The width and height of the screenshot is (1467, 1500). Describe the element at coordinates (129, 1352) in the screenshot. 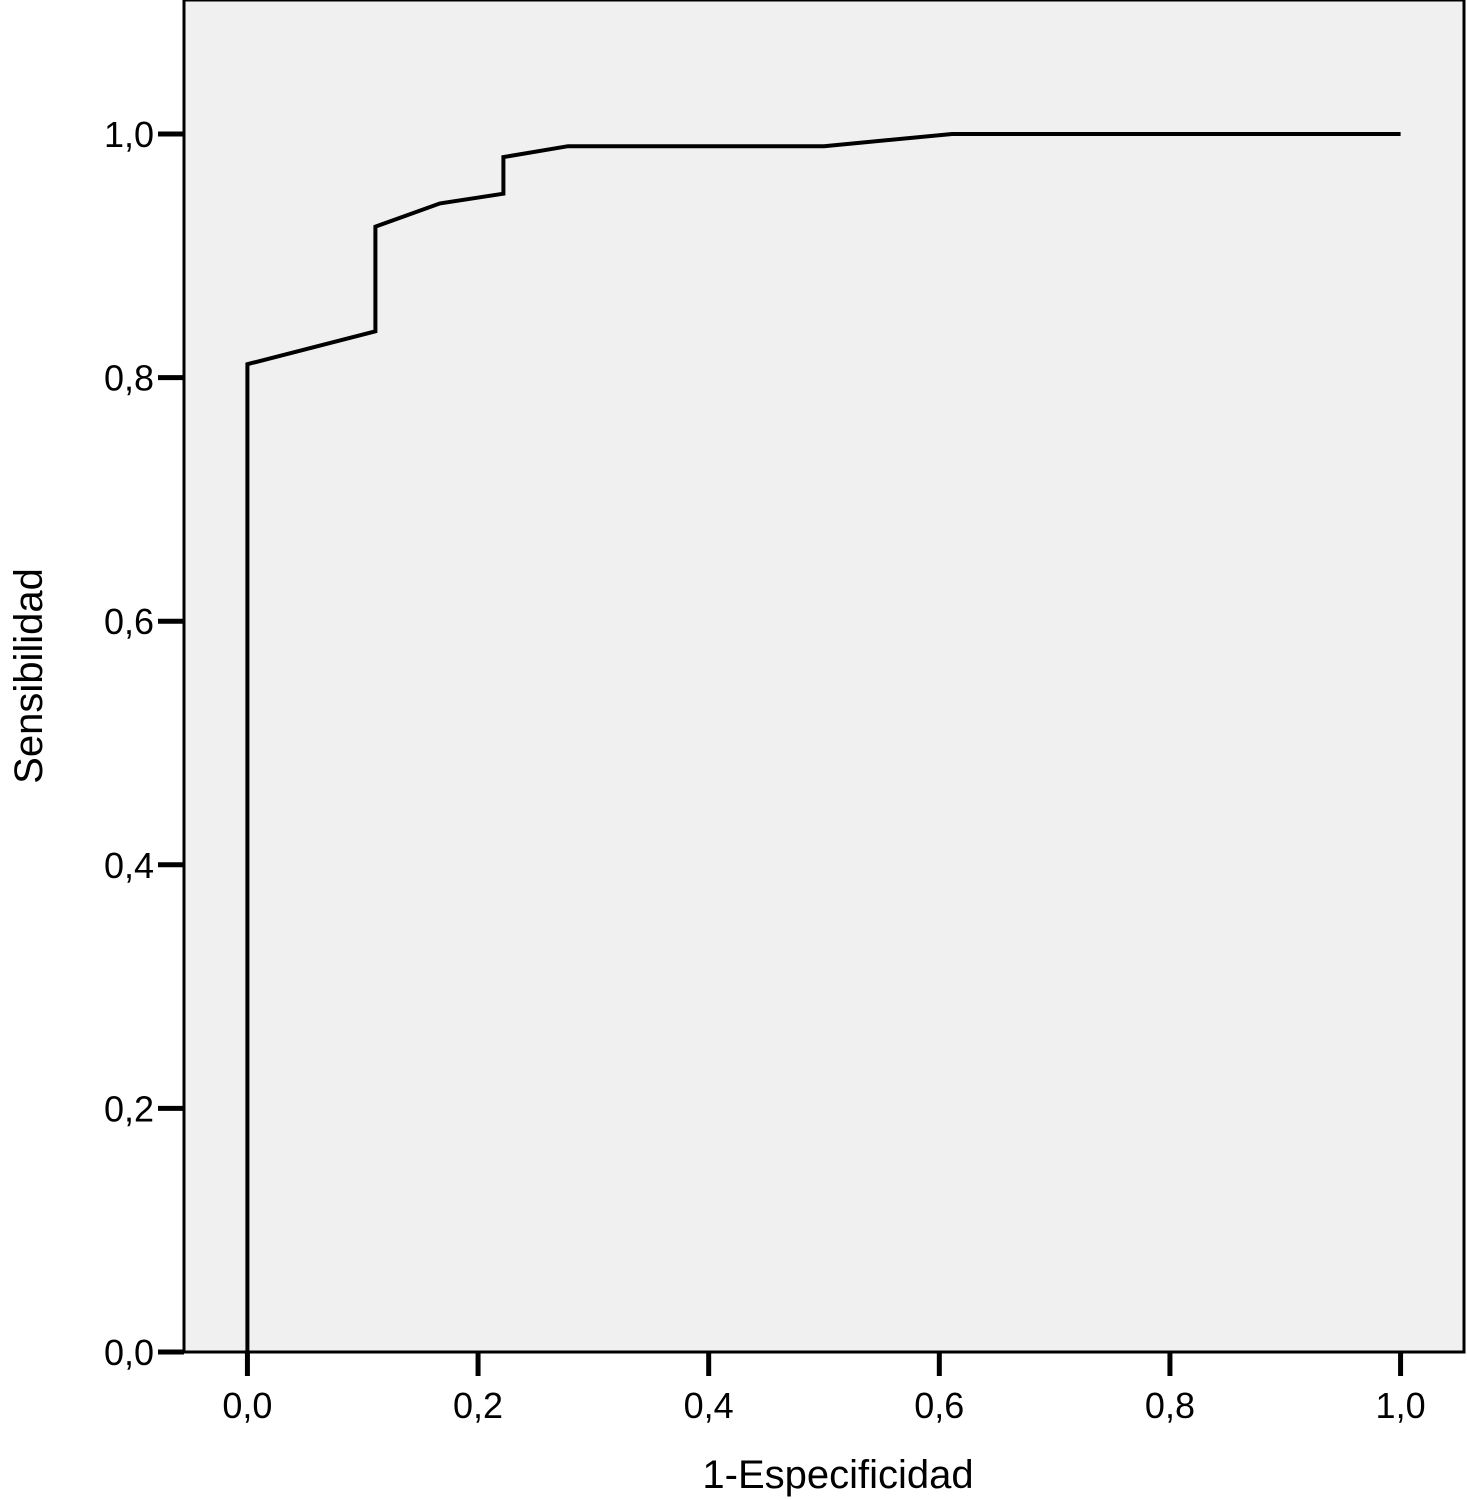

I see `y-tick-label: 0,0` at that location.